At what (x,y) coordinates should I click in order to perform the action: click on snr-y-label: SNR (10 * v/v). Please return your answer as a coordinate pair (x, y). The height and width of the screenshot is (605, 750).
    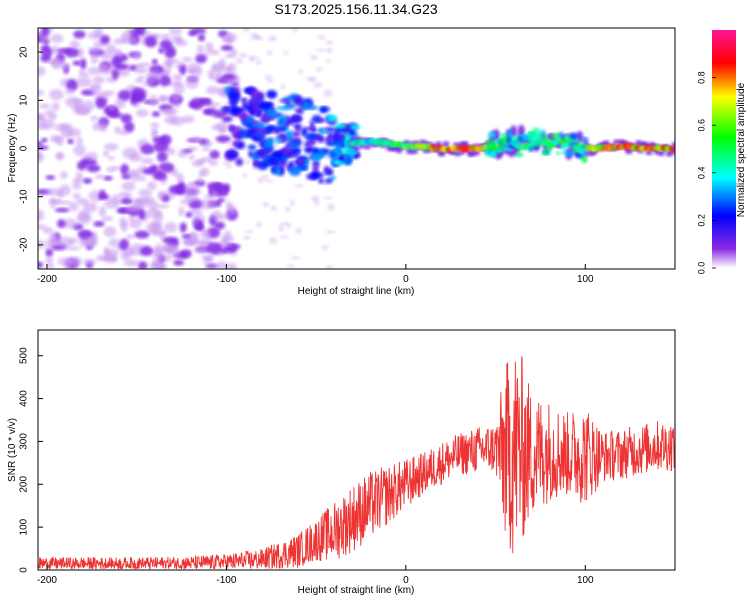
    Looking at the image, I should click on (12, 450).